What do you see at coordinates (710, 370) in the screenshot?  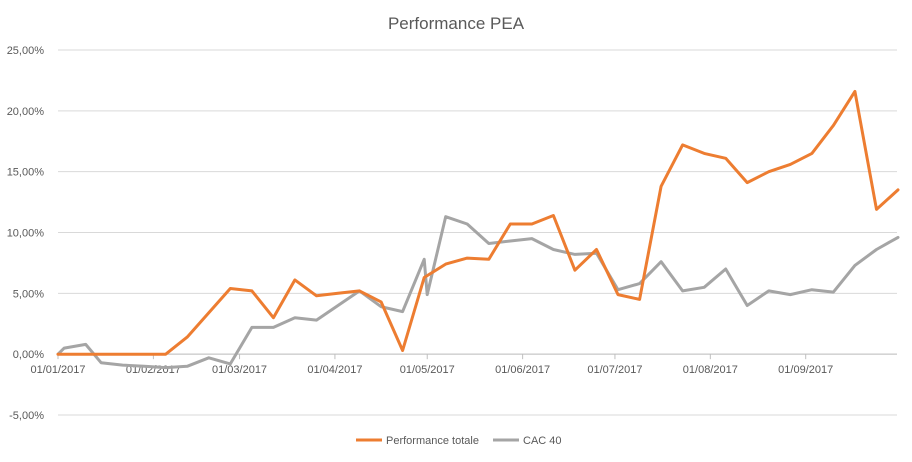 I see `x-tick-label: 01/08/2017` at bounding box center [710, 370].